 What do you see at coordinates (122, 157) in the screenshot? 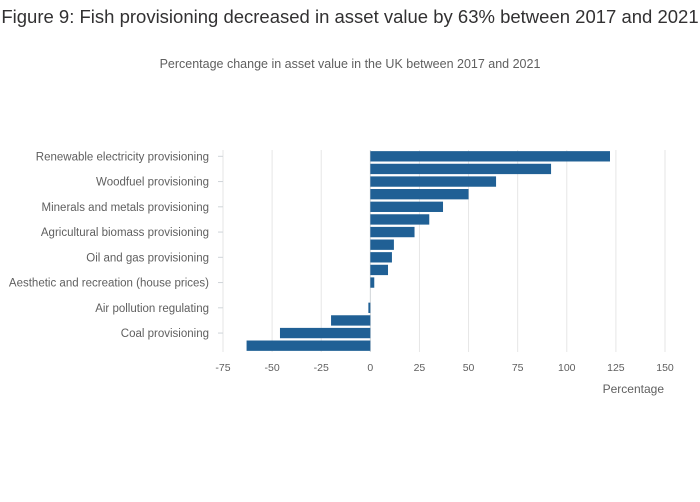
I see `category-label: Renewable electricity provisioning` at bounding box center [122, 157].